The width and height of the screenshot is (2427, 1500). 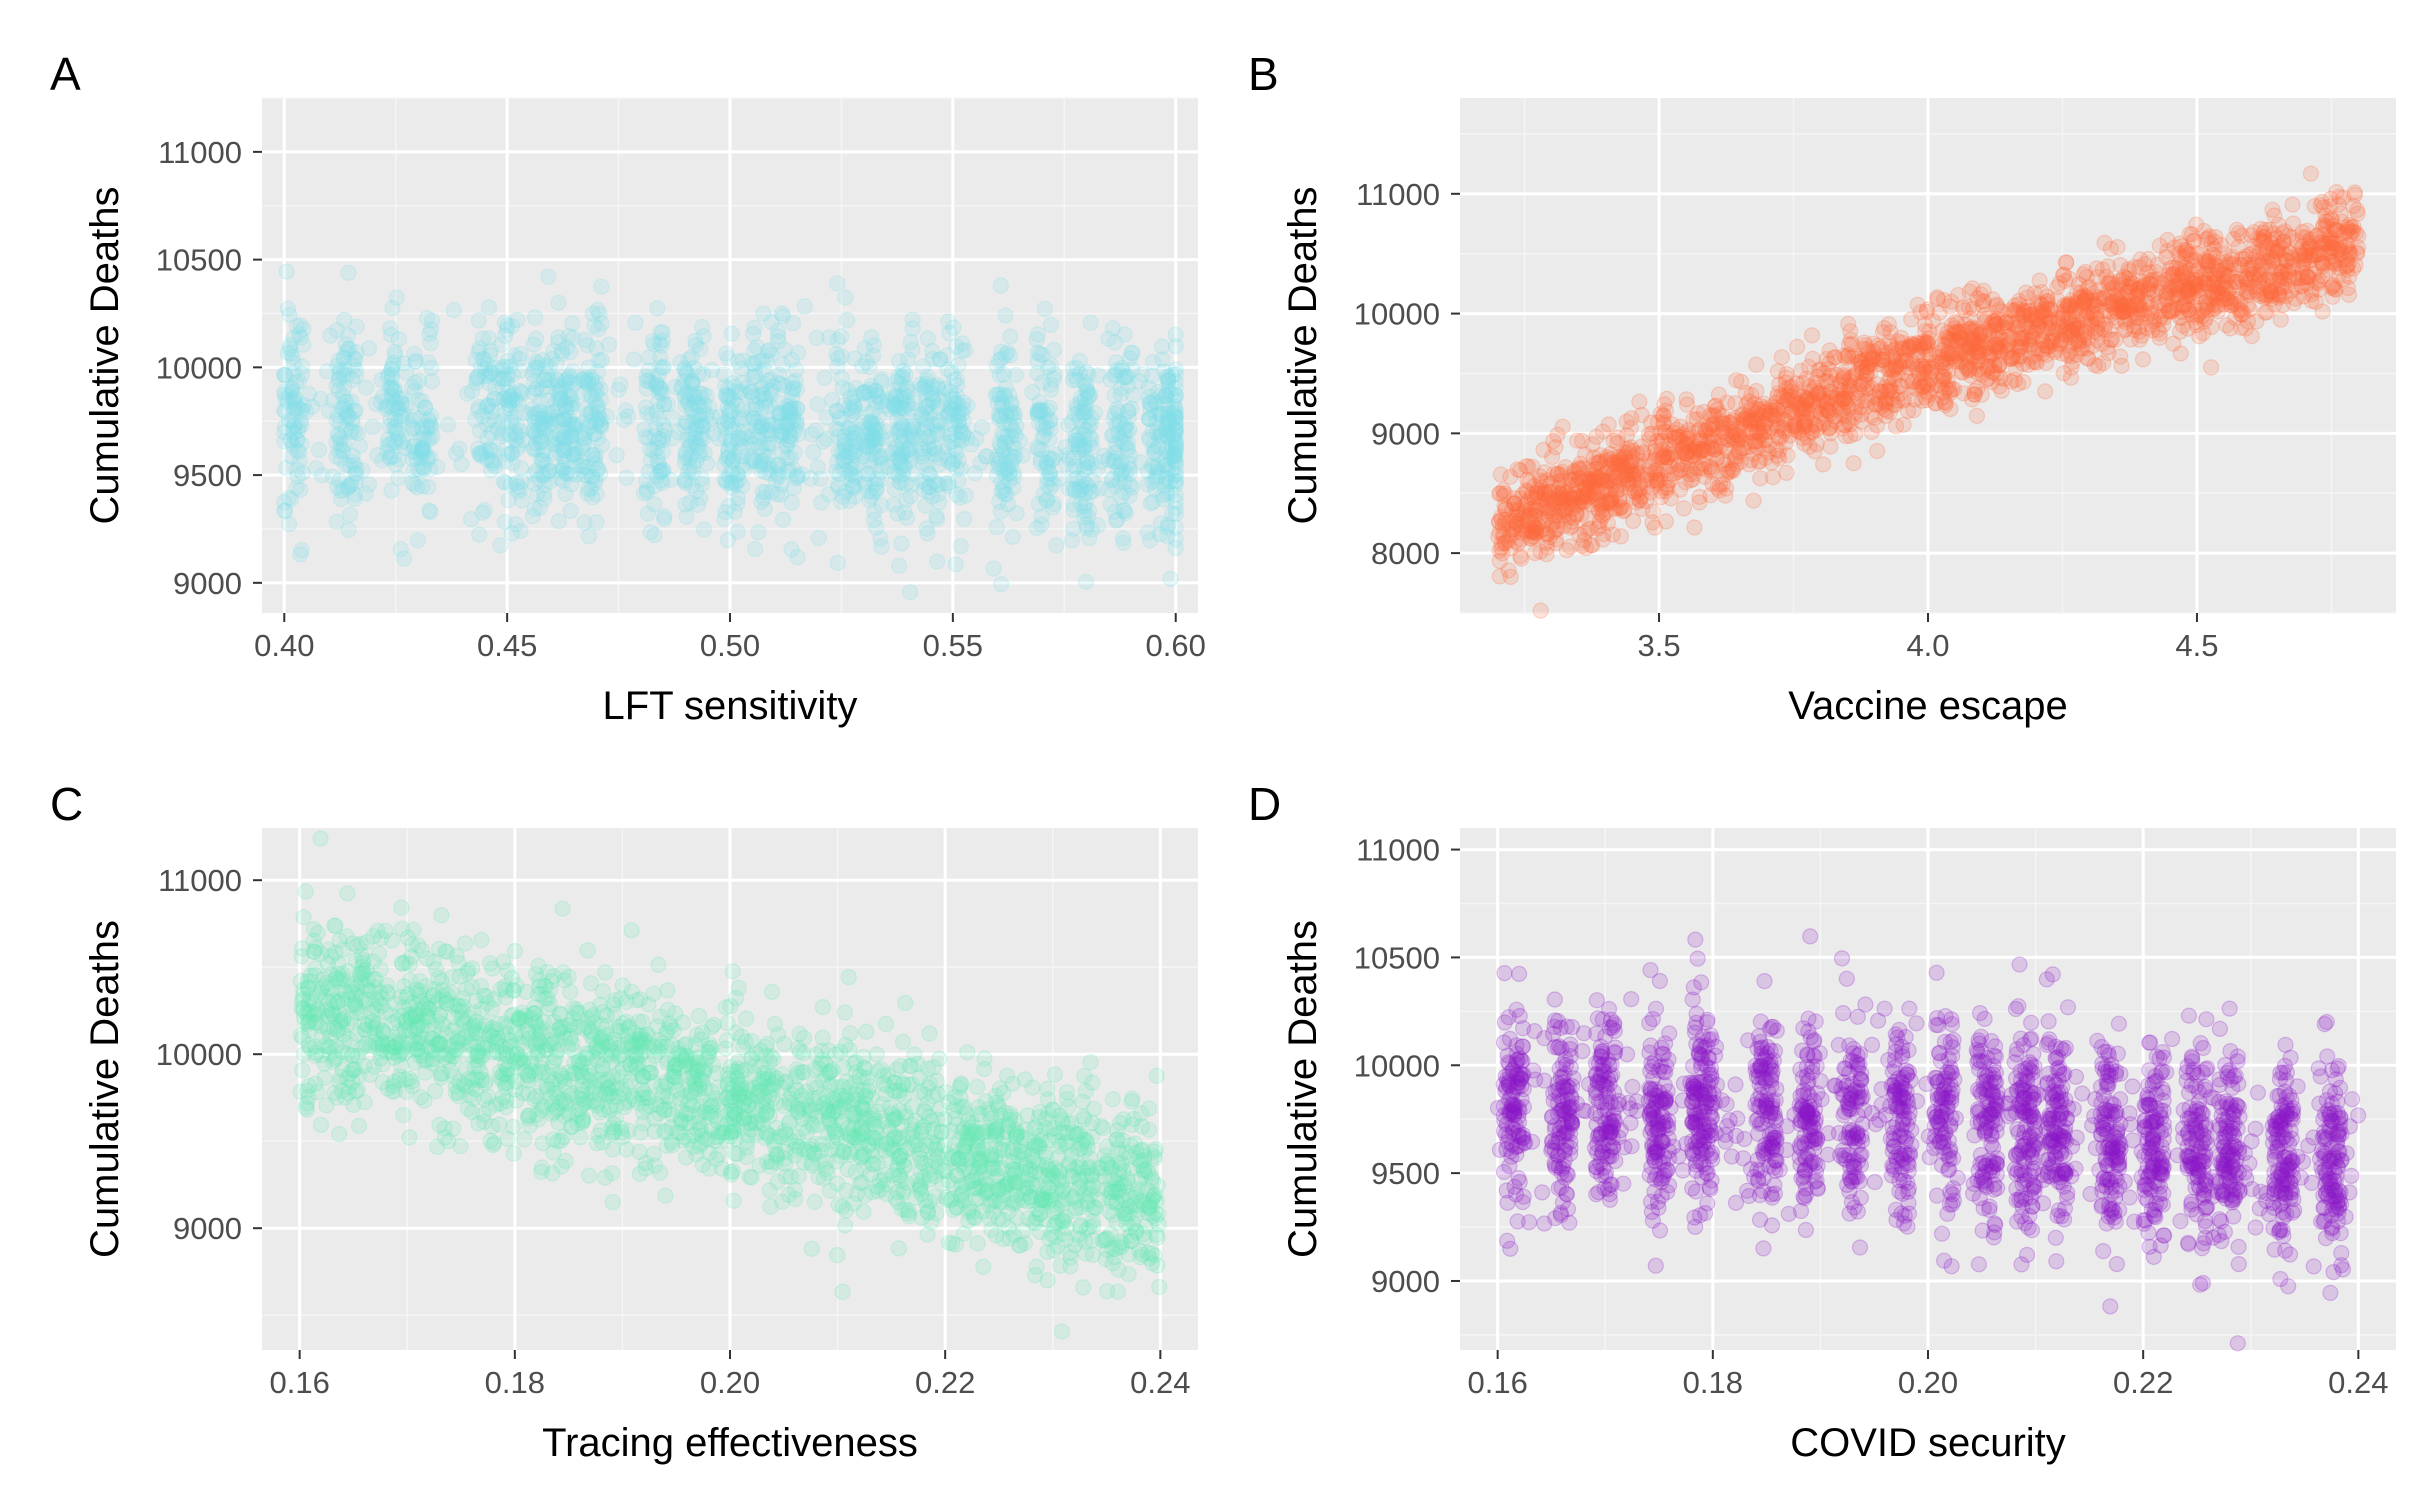 I want to click on panel-tag: B, so click(x=1263, y=74).